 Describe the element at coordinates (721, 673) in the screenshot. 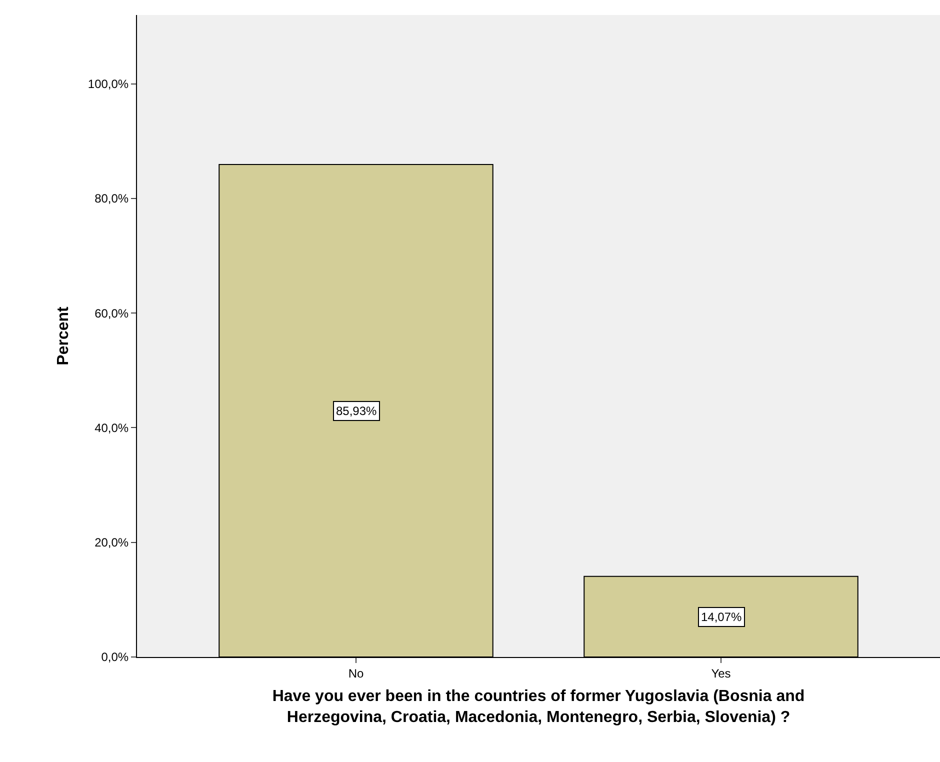

I see `x-tick-label: Yes` at that location.